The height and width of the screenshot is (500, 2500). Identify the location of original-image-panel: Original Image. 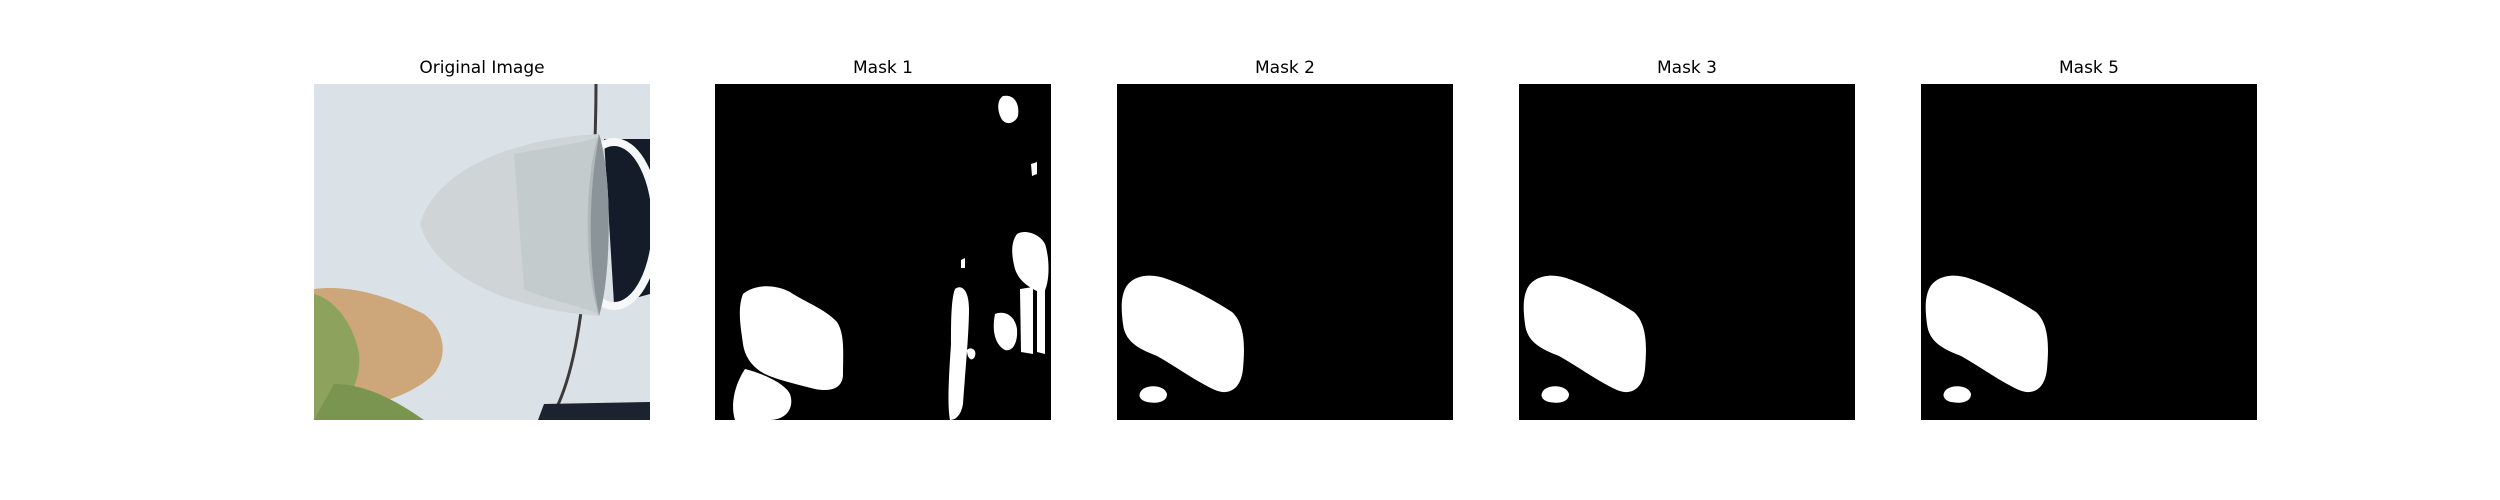
(482, 239).